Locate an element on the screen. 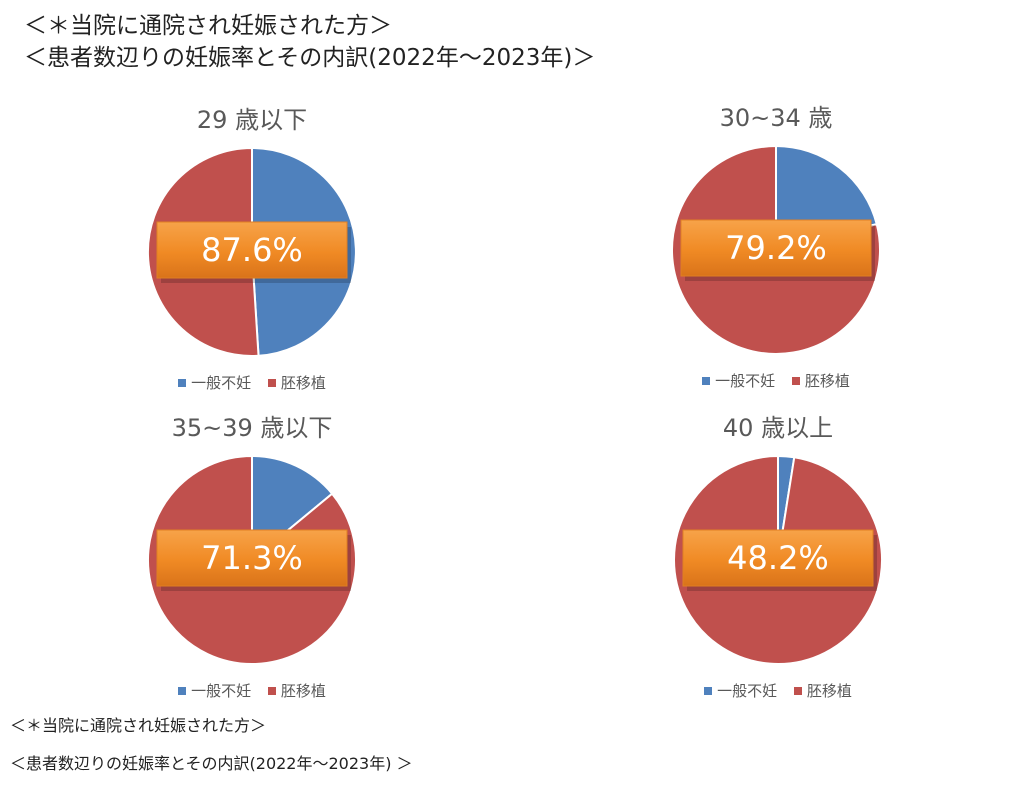 The image size is (1024, 787). pregnancy-rate-label: 48.2% is located at coordinates (778, 558).